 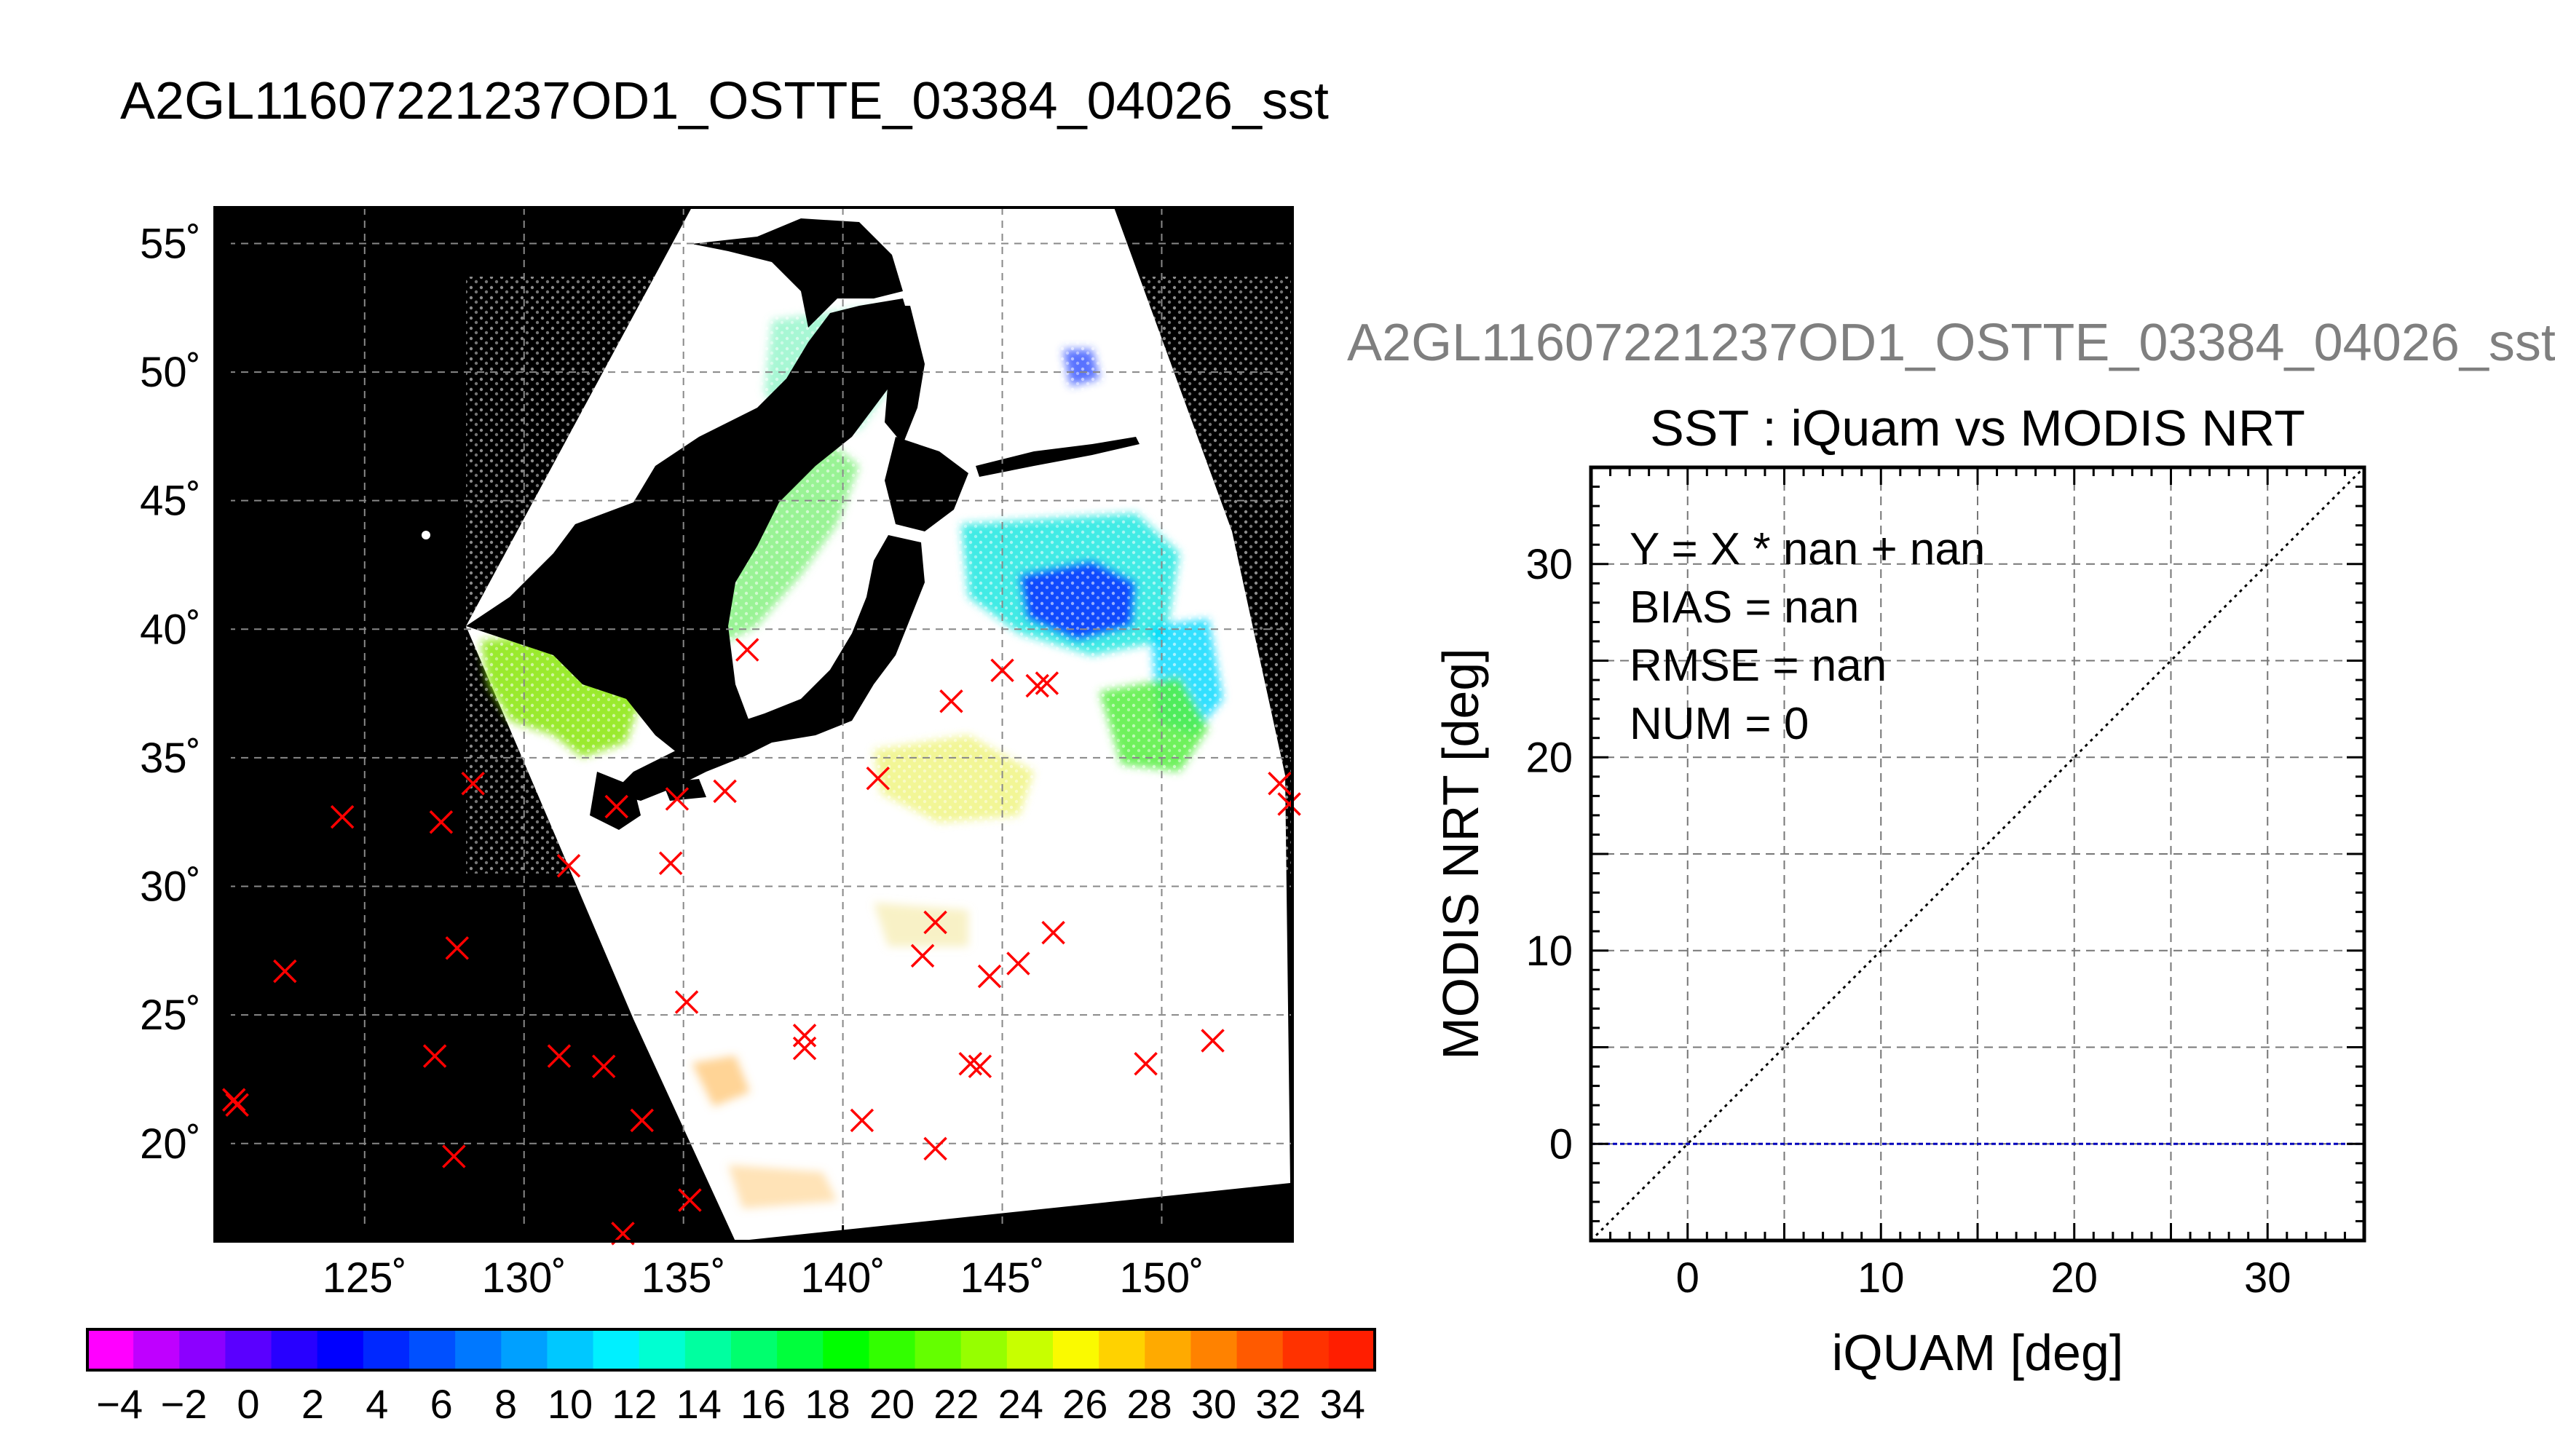 I want to click on latitude-tick-label: 30˚, so click(x=170, y=887).